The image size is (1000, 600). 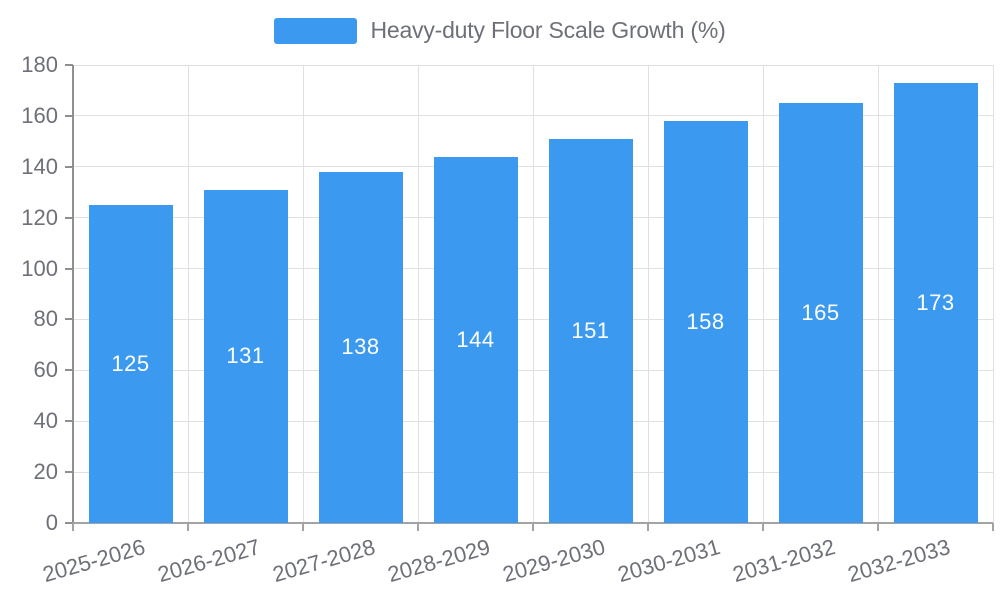 I want to click on y-axis-label: 140, so click(x=39, y=166).